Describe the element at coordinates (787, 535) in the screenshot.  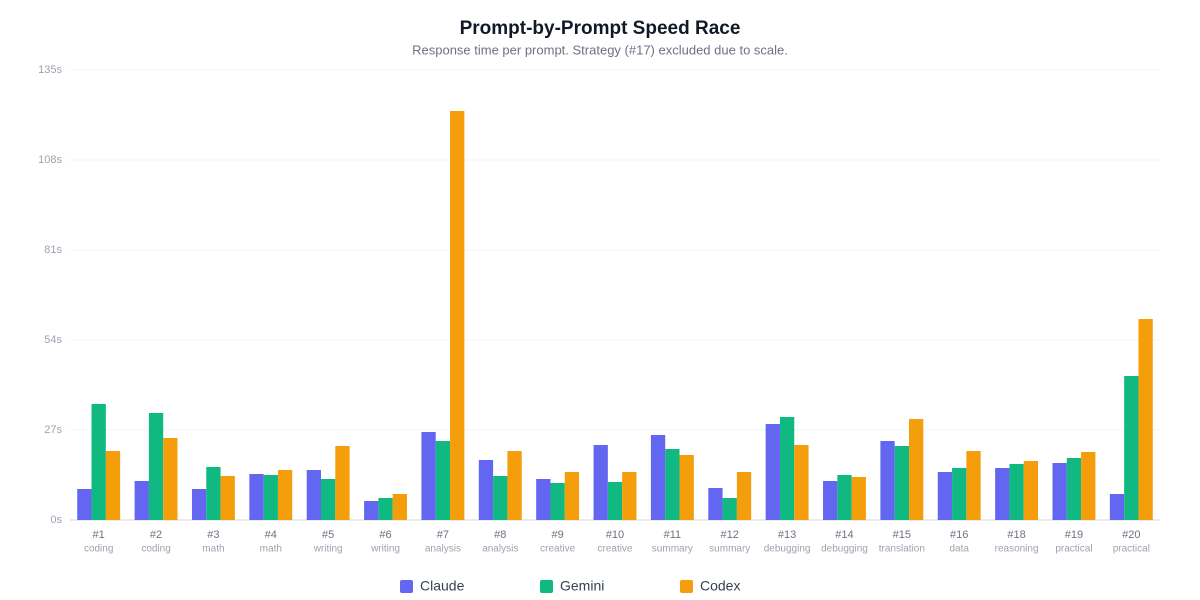
I see `x-tick-label: #13` at that location.